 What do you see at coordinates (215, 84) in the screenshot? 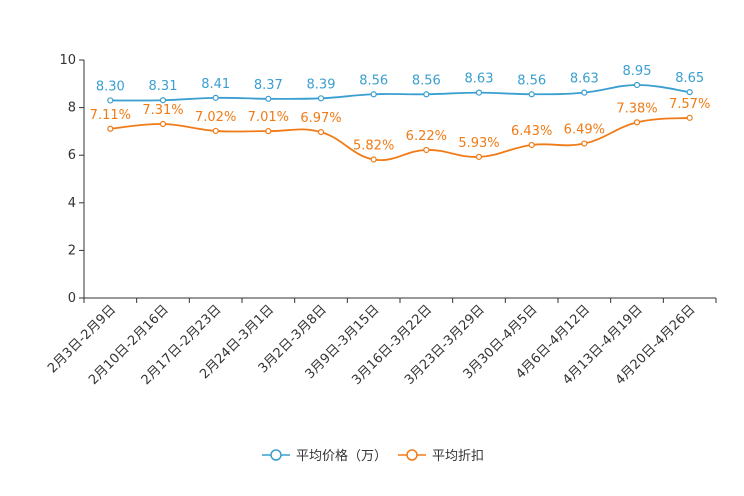
I see `data-label: 8.41` at bounding box center [215, 84].